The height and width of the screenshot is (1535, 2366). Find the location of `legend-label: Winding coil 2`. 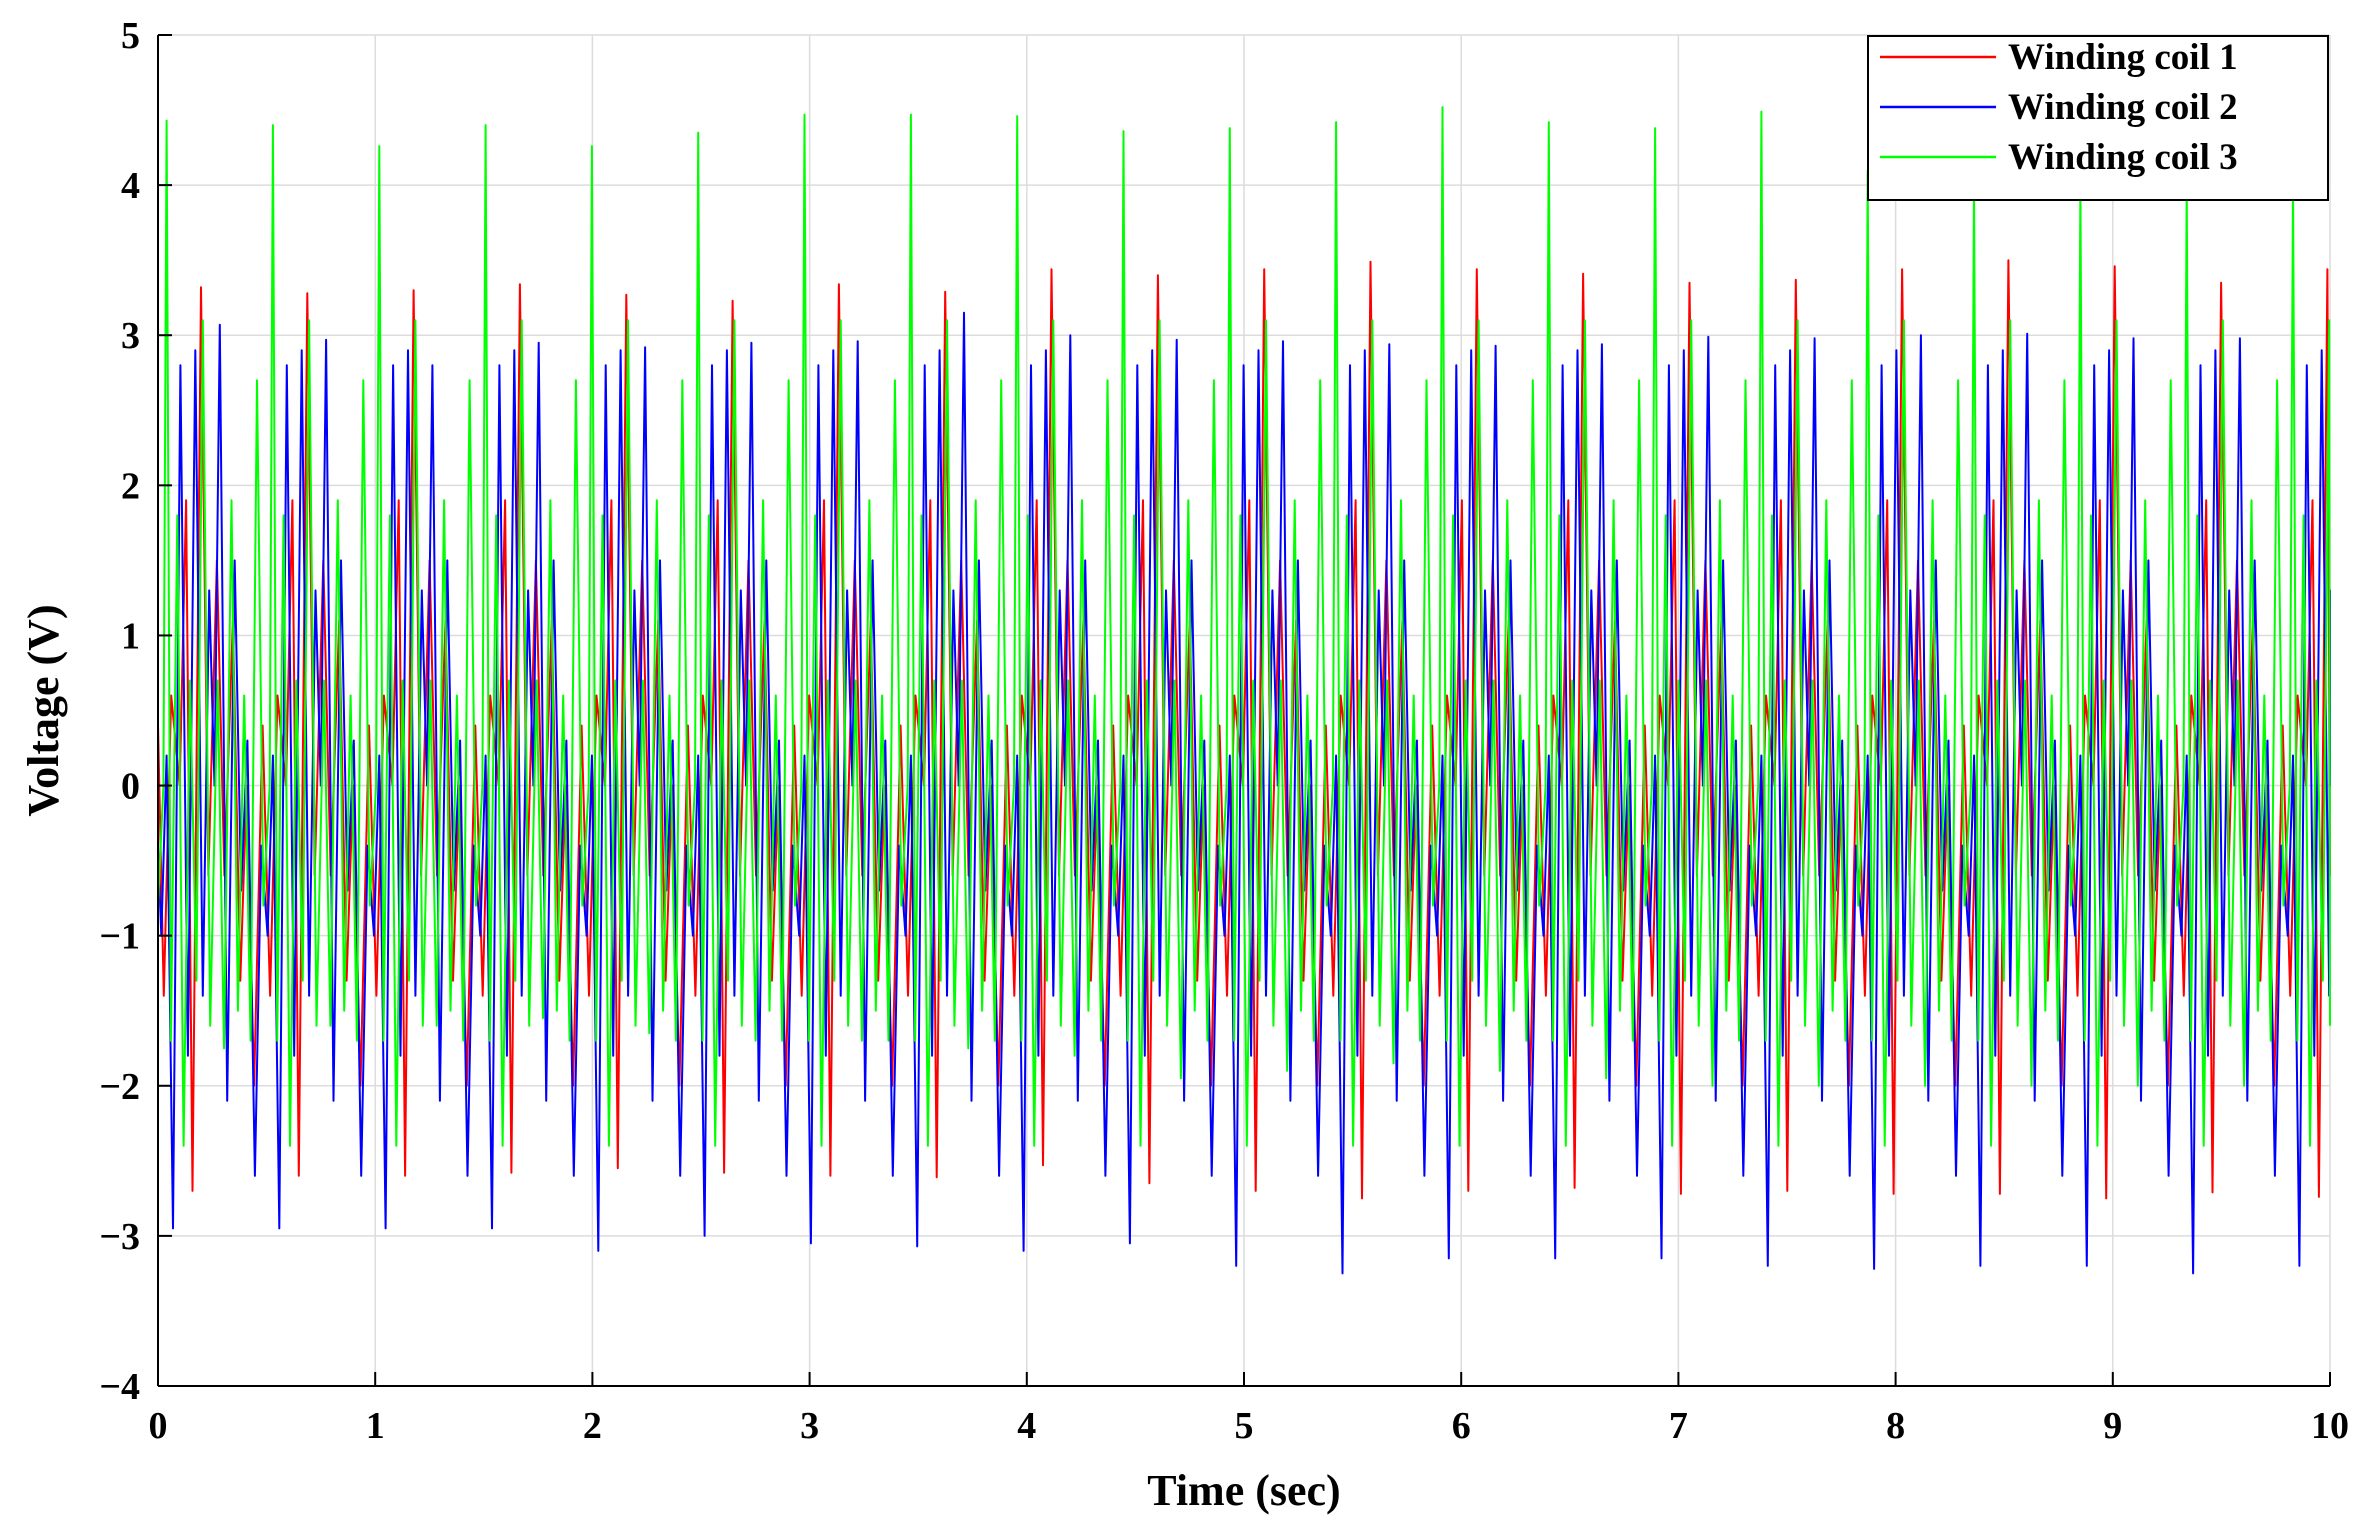

legend-label: Winding coil 2 is located at coordinates (2123, 107).